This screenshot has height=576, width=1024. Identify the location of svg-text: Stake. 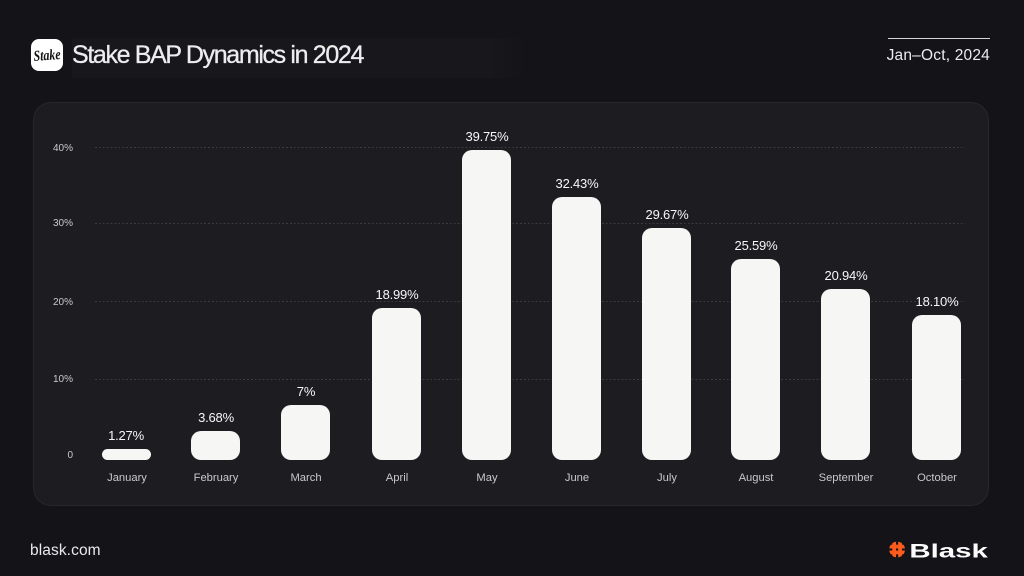
(47, 56).